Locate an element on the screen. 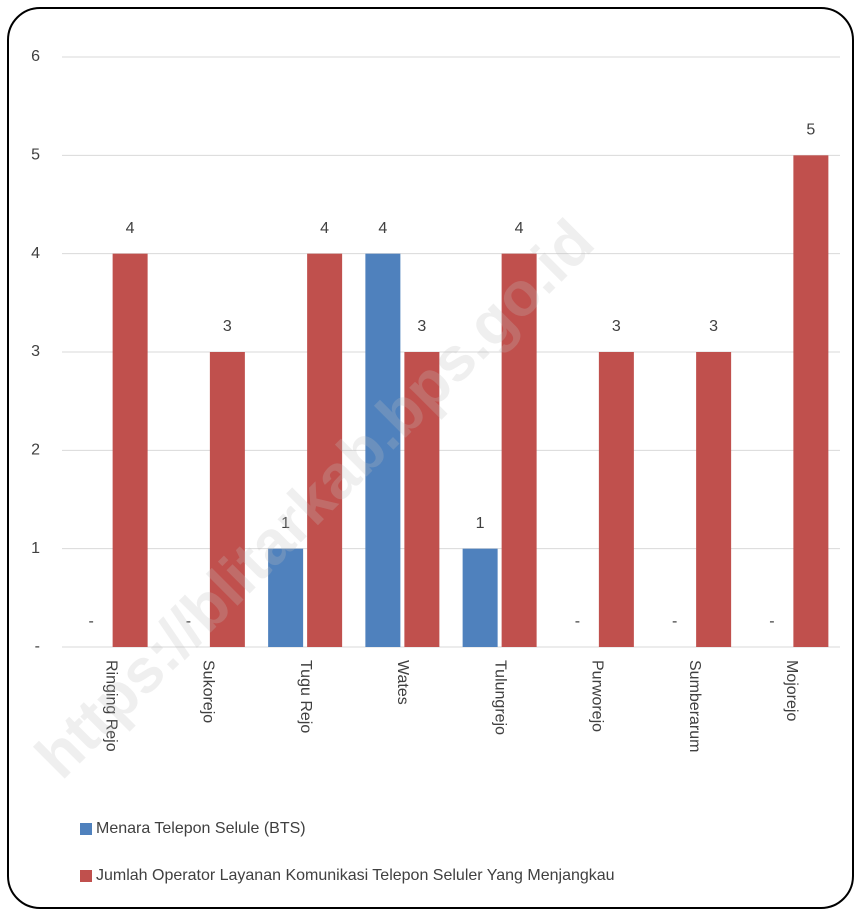 Image resolution: width=861 pixels, height=914 pixels. y-tick-label: 3 is located at coordinates (35, 351).